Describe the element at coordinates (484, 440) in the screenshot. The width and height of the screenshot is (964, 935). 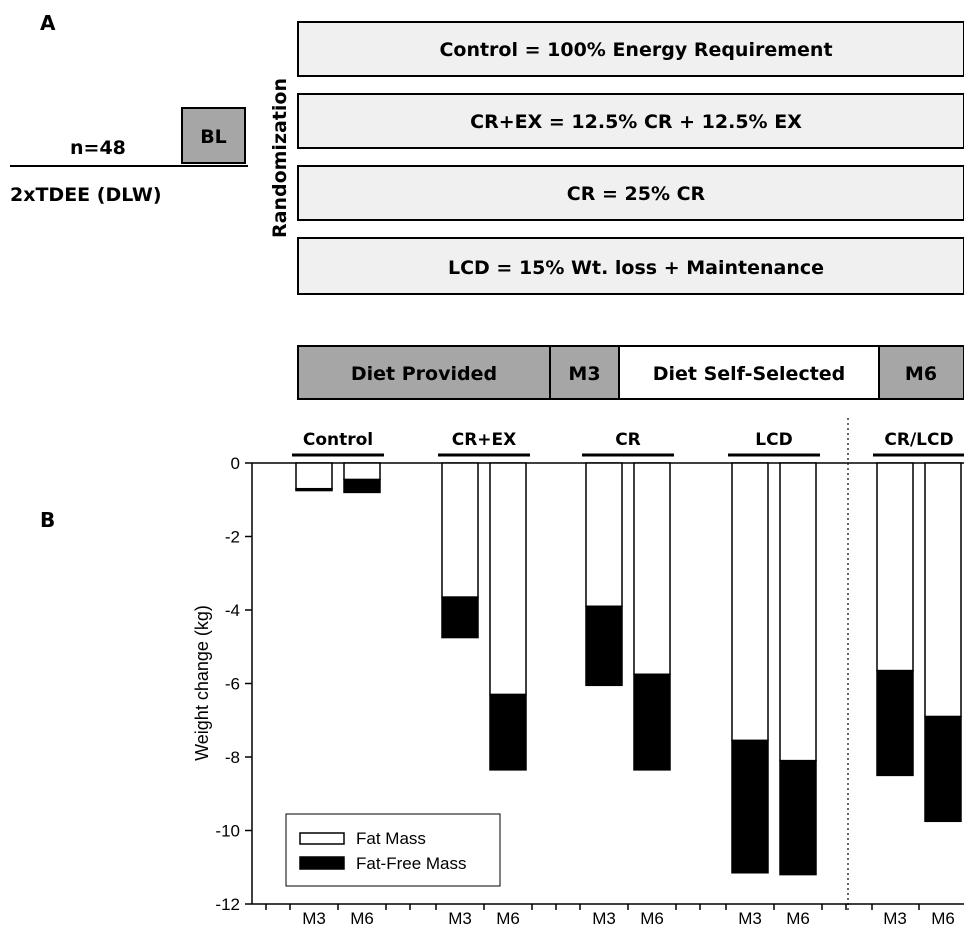
I see `group-label: CR+EX` at that location.